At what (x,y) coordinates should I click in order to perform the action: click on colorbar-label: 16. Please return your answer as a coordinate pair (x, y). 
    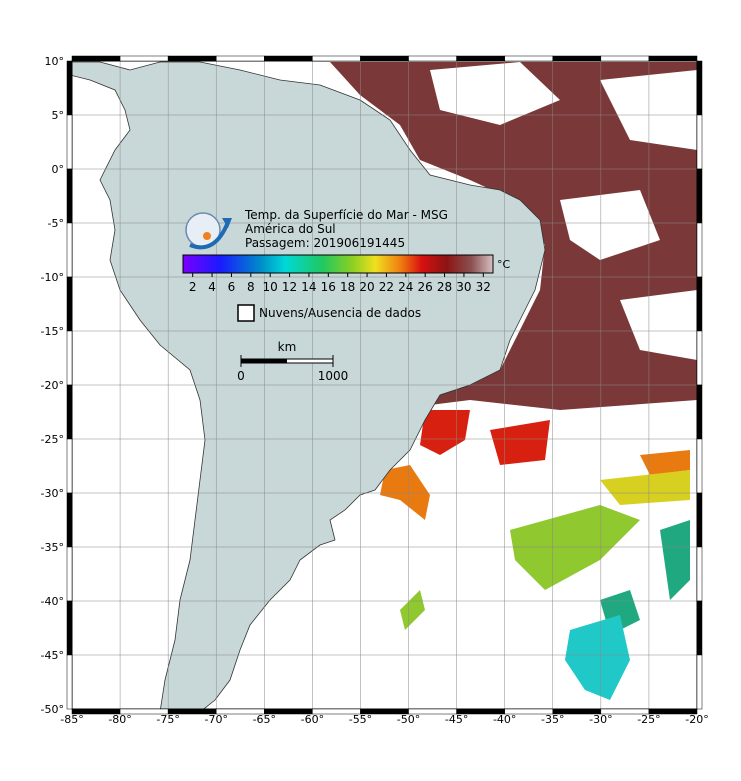
    Looking at the image, I should click on (328, 287).